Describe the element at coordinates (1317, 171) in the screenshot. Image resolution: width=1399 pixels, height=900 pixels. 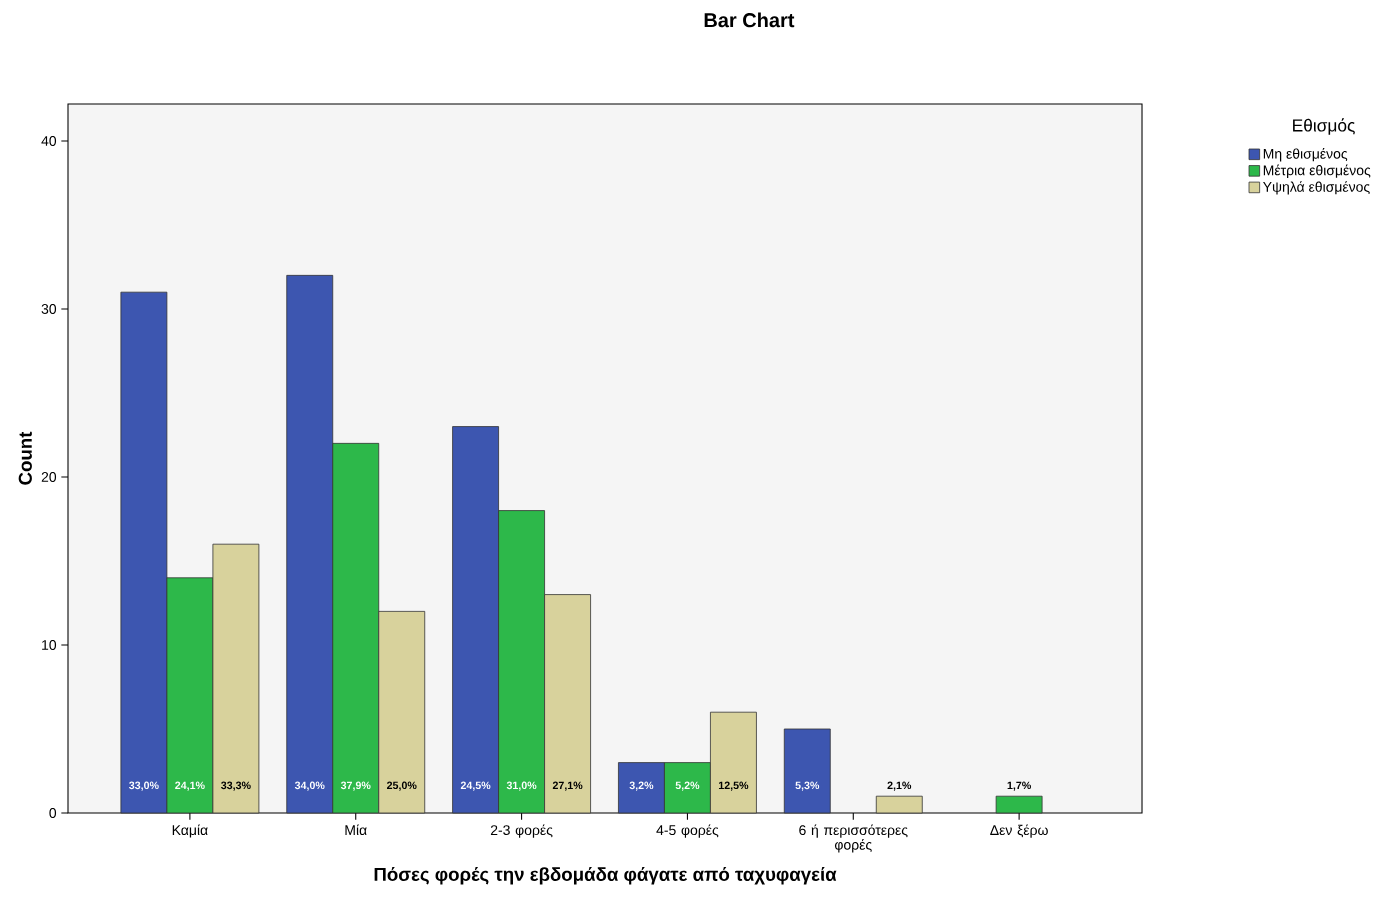
I see `legend-label: Μέτρια εθισμένος` at that location.